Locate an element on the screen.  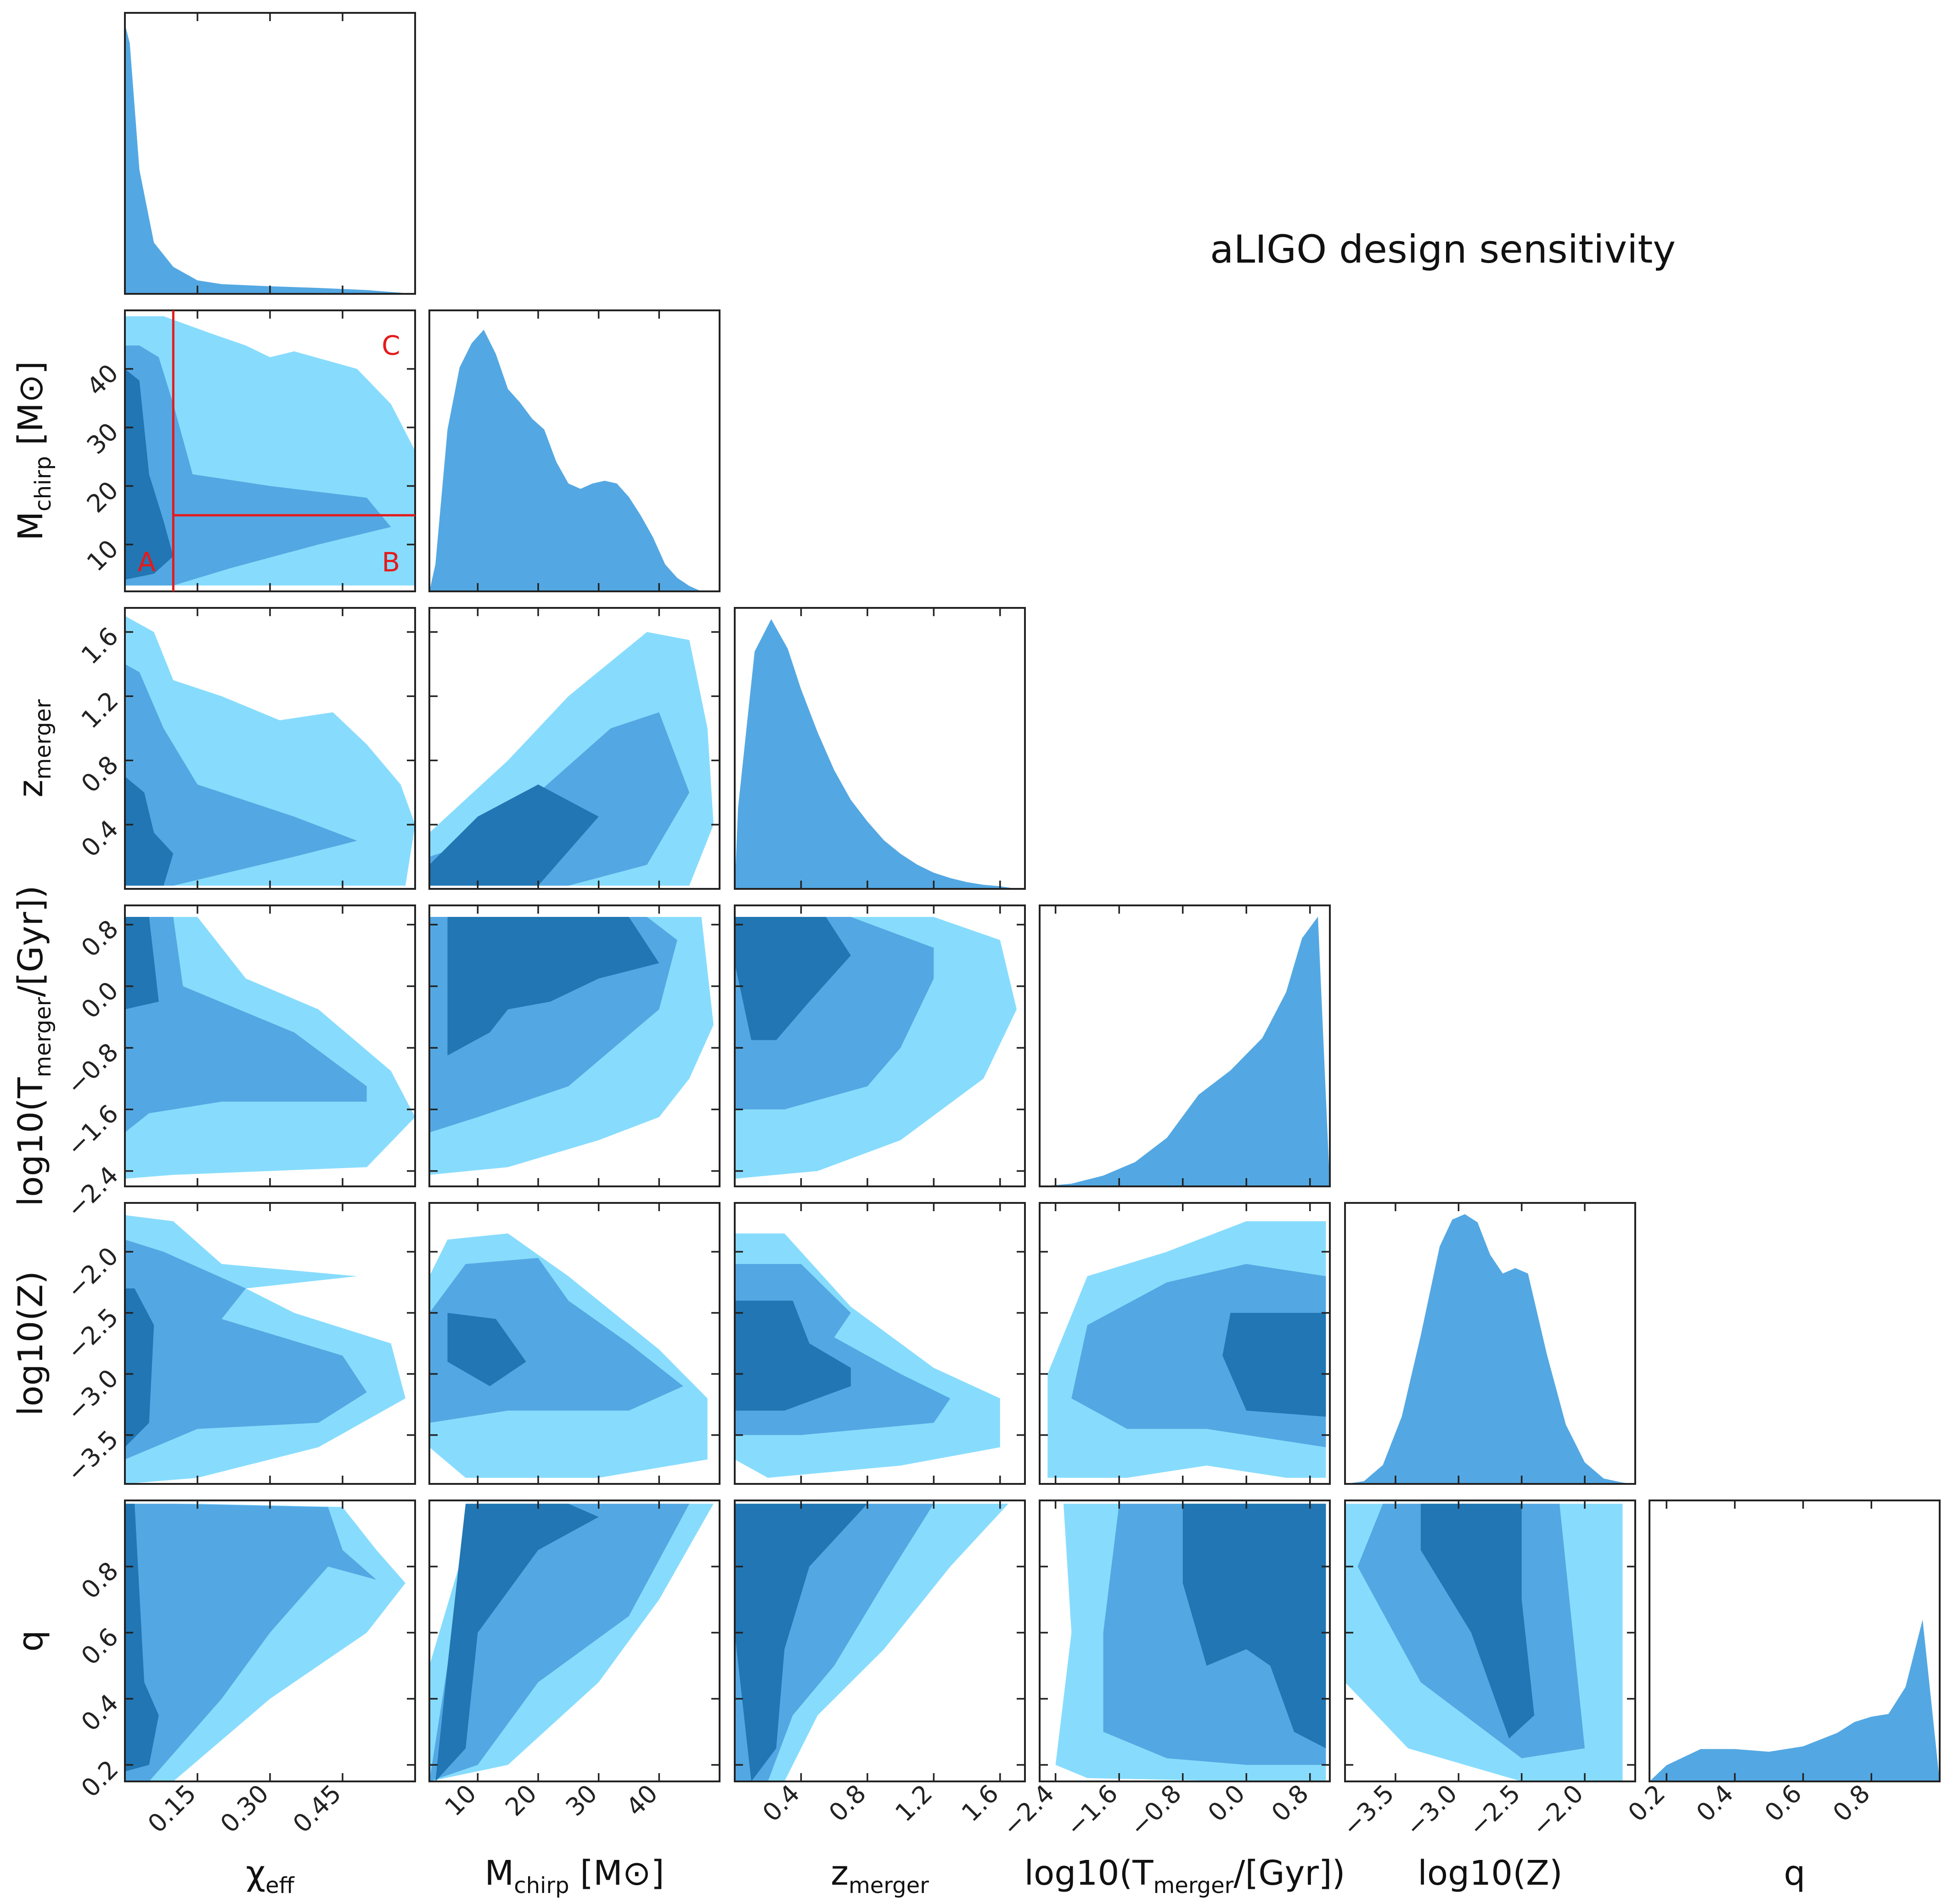
panel-ticks-z-q: 0.4 0.8 1.2 1.6 is located at coordinates (880, 1663).